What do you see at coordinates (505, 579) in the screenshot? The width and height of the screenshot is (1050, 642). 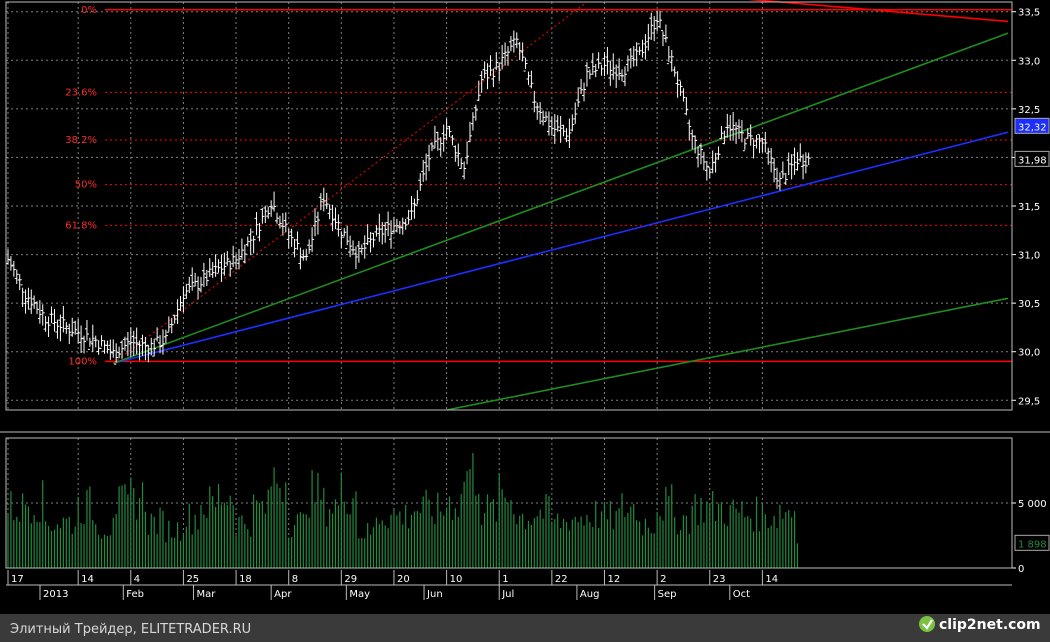 I see `day-label: 1` at bounding box center [505, 579].